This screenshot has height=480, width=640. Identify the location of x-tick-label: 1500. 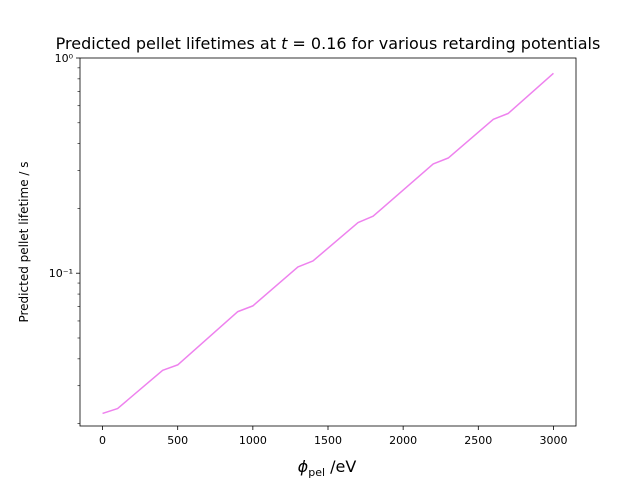
(328, 440).